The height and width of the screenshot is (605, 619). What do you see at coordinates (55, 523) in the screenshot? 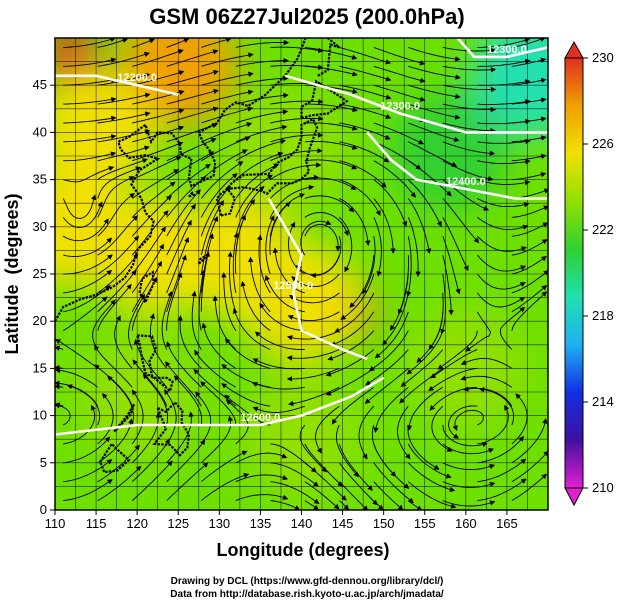
I see `x-tick-label: 110` at bounding box center [55, 523].